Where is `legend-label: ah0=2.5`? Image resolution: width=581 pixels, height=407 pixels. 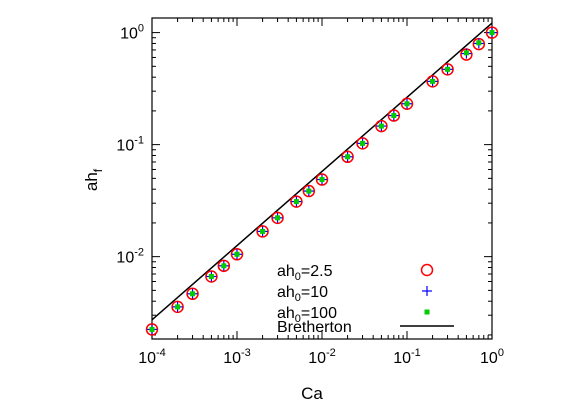
legend-label: ah0=2.5 is located at coordinates (305, 273).